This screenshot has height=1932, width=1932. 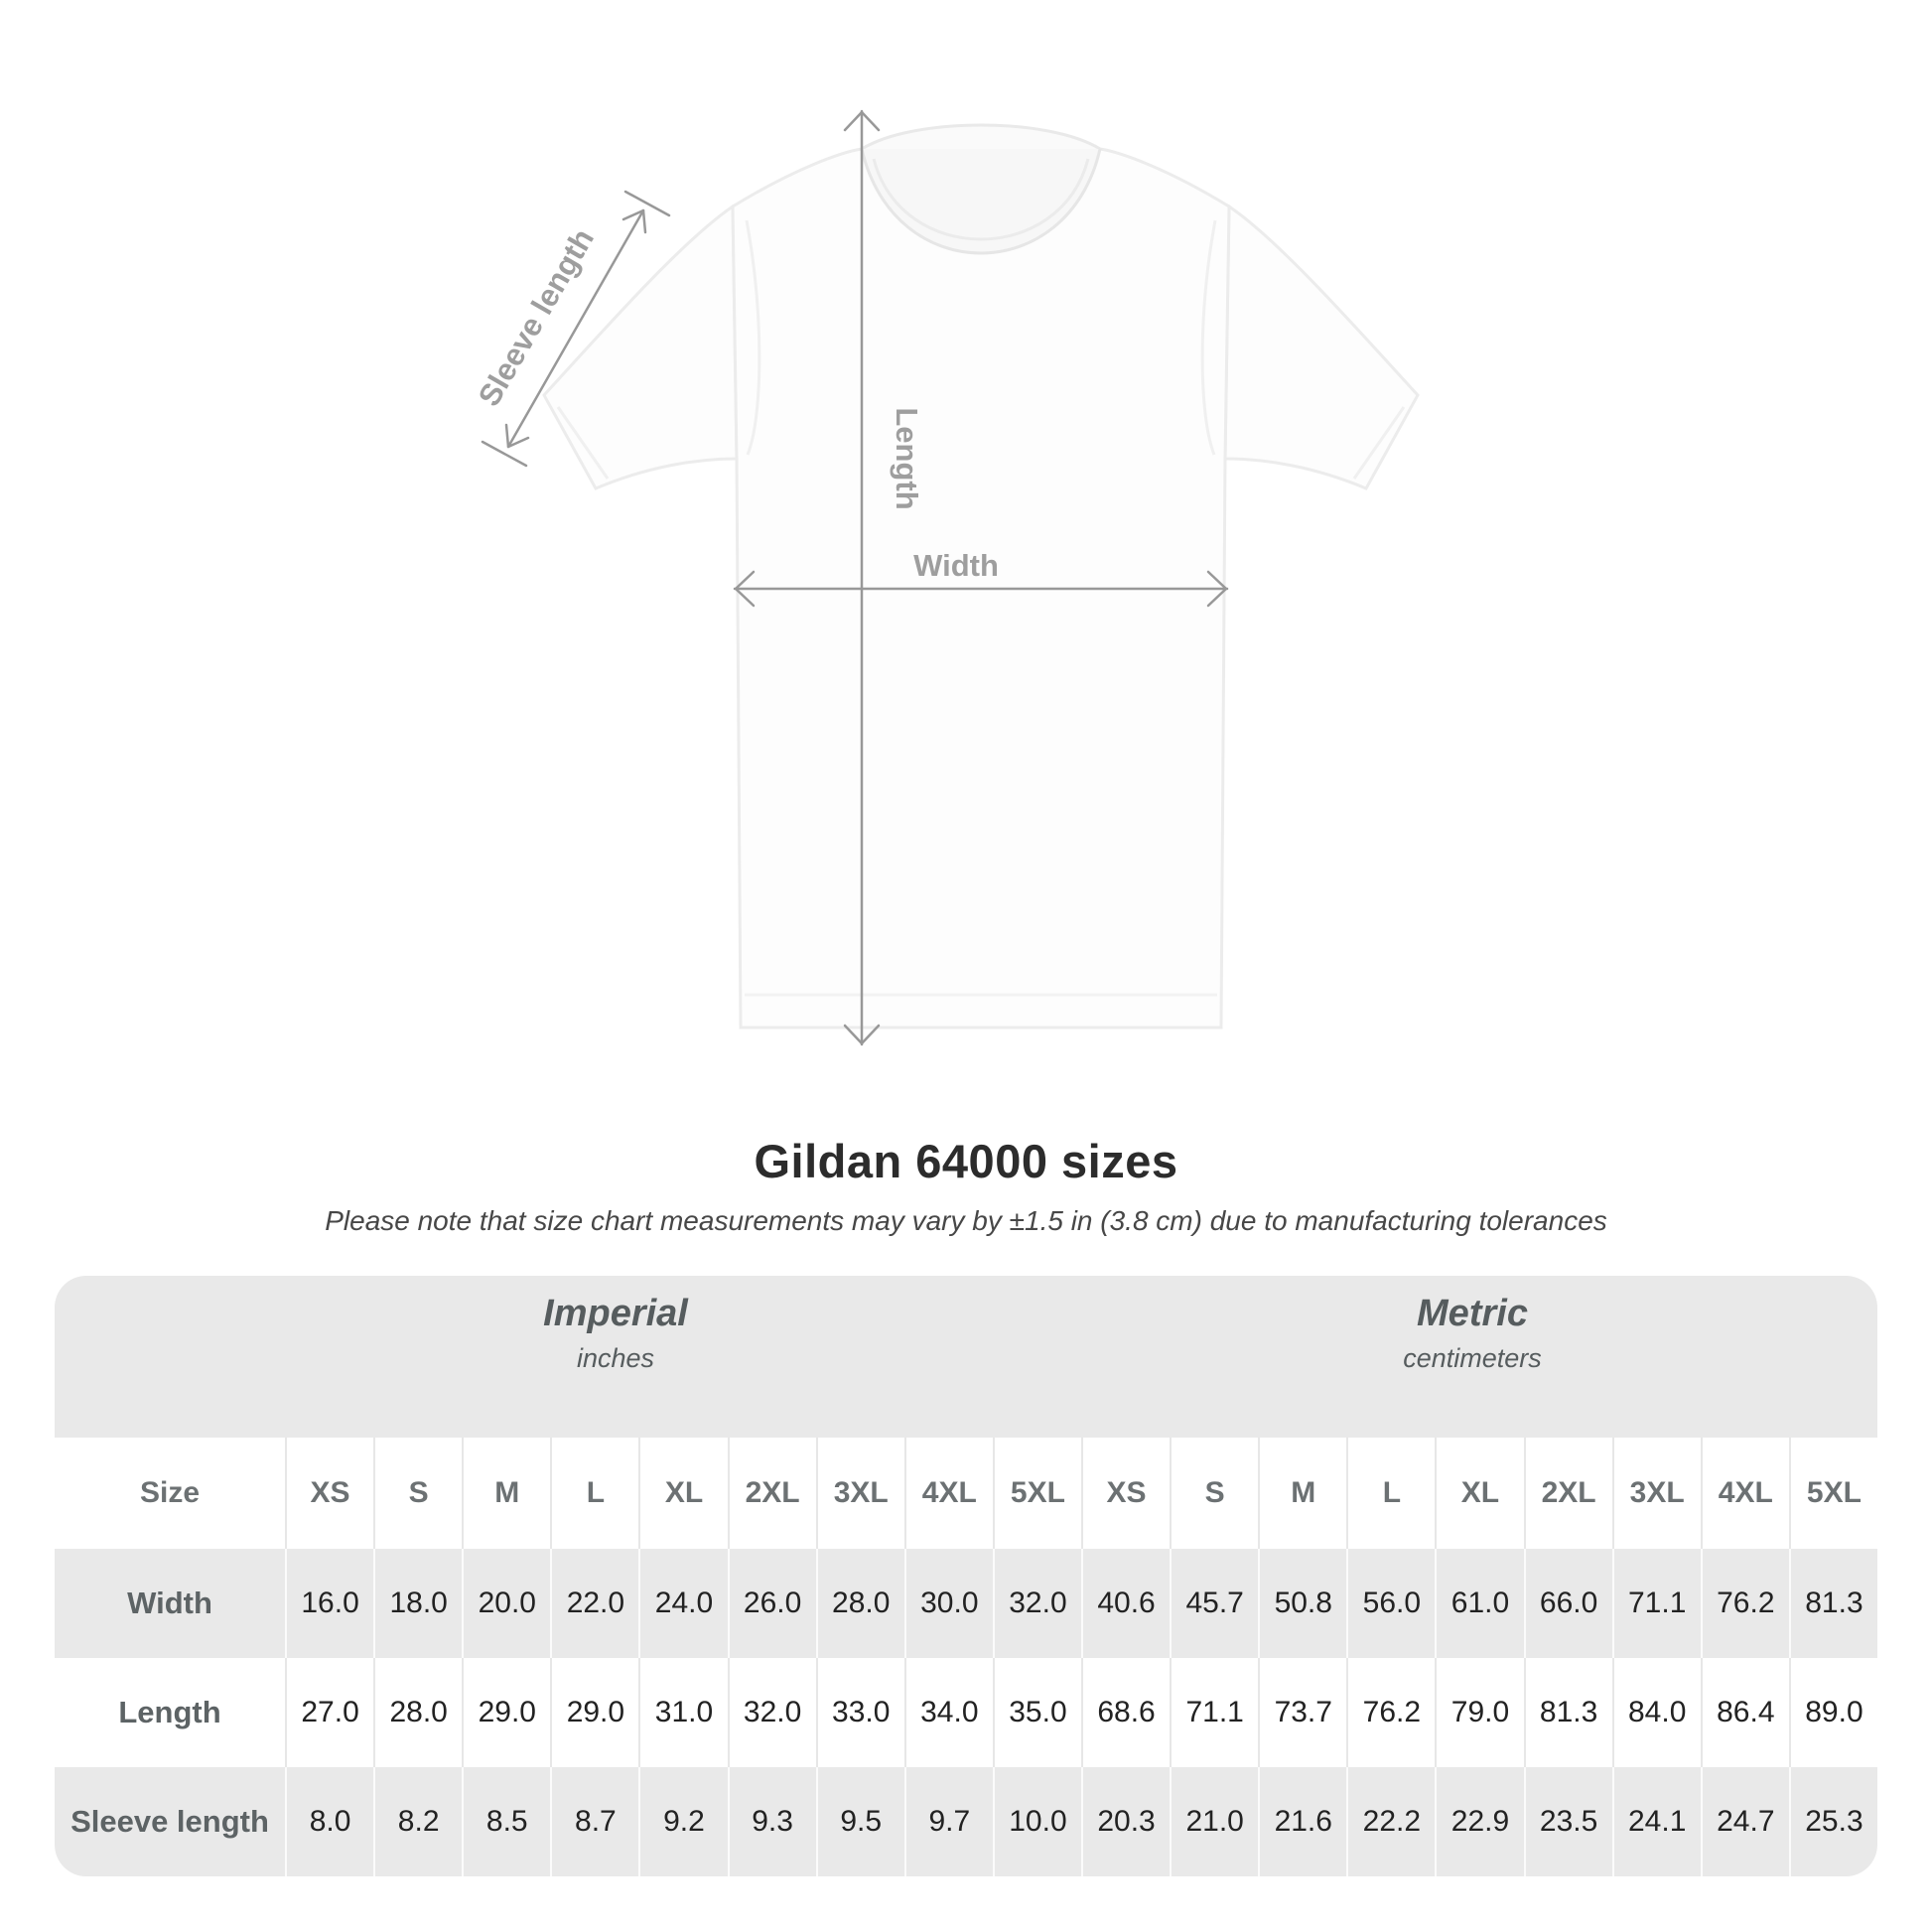 What do you see at coordinates (956, 565) in the screenshot?
I see `width-label: Width` at bounding box center [956, 565].